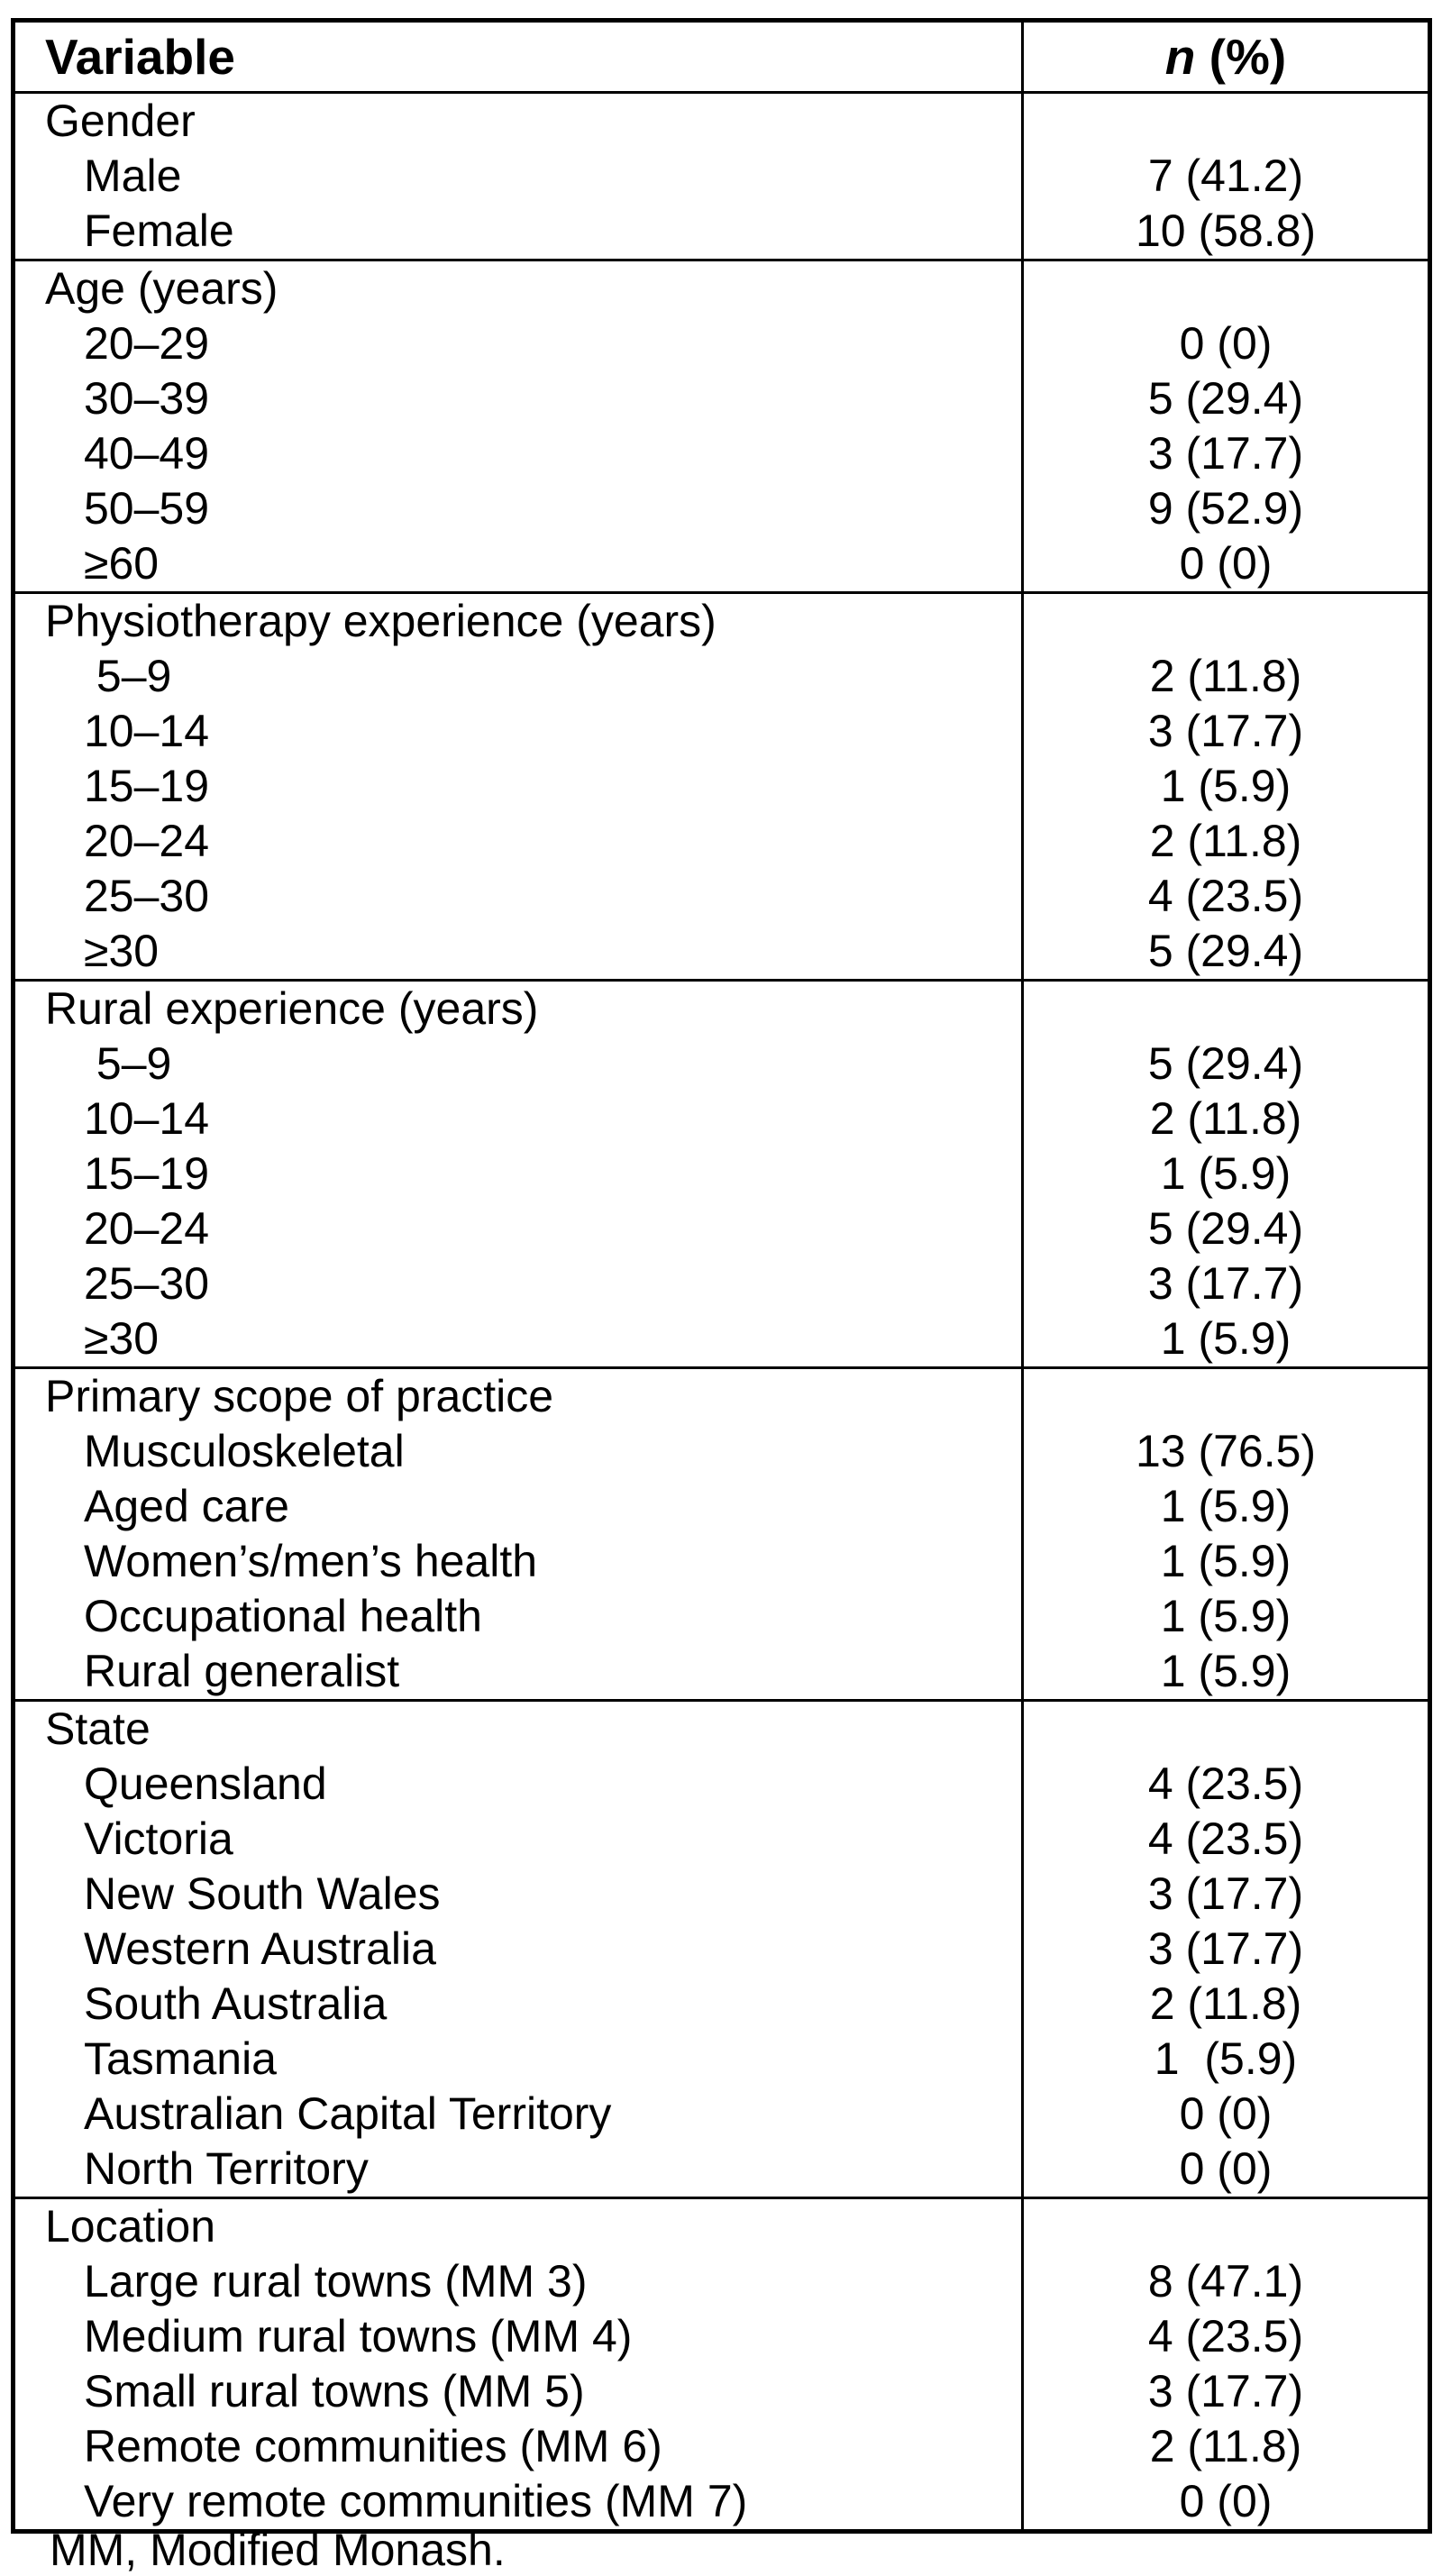 The height and width of the screenshot is (2576, 1442). What do you see at coordinates (722, 2225) in the screenshot?
I see `section-header-row: Location` at bounding box center [722, 2225].